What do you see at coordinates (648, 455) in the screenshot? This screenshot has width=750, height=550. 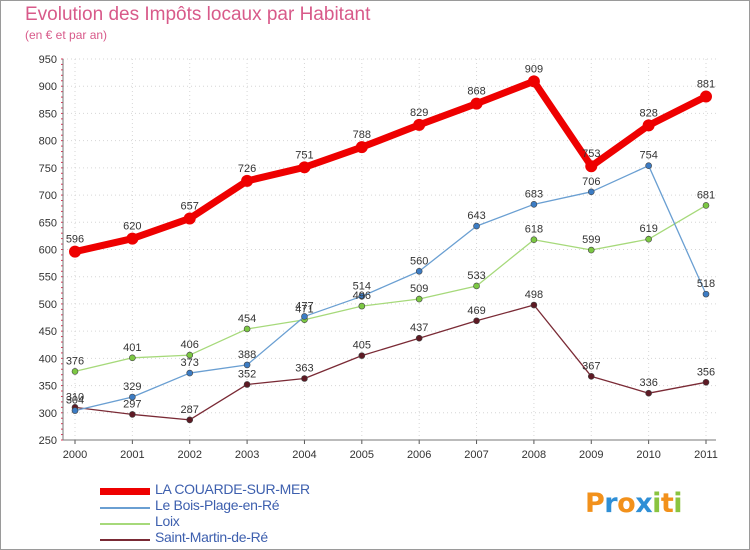 I see `x-tick-label: 2010` at bounding box center [648, 455].